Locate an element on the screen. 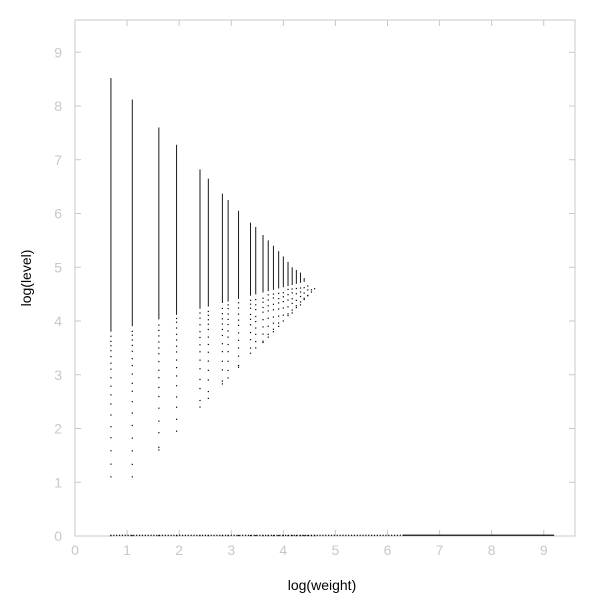 Image resolution: width=600 pixels, height=600 pixels. y-tick-label-2: 2 is located at coordinates (58, 429).